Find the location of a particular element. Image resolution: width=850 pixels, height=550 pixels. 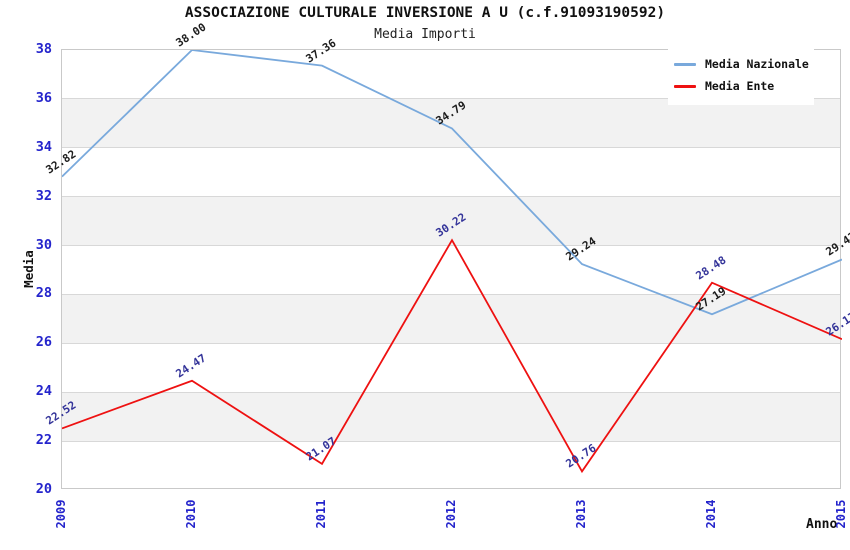

y-tick-label: 24 is located at coordinates (43, 391).